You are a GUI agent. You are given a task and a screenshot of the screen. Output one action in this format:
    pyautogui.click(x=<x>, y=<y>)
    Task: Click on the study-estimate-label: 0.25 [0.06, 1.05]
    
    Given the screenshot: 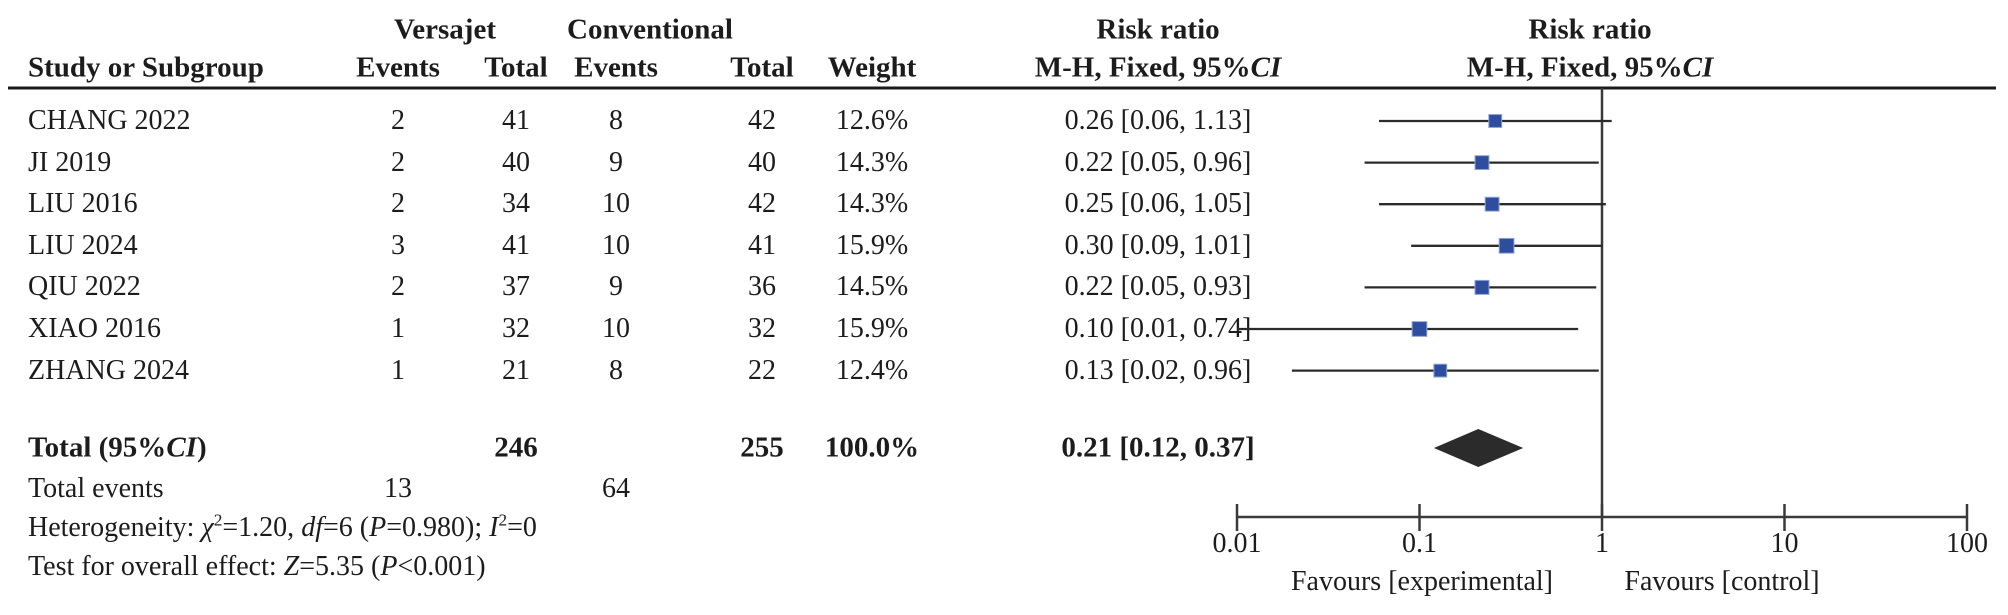 What is the action you would take?
    pyautogui.click(x=1158, y=204)
    